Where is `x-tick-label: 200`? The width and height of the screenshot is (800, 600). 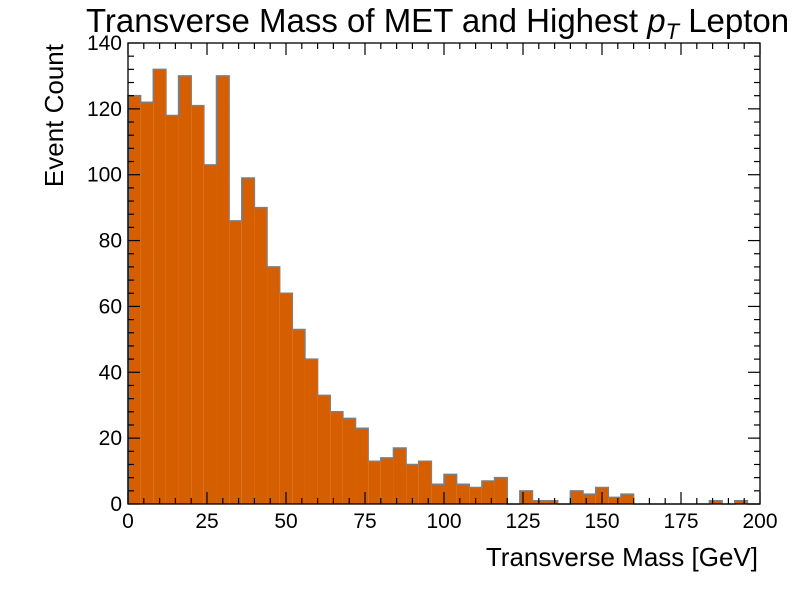 x-tick-label: 200 is located at coordinates (759, 521).